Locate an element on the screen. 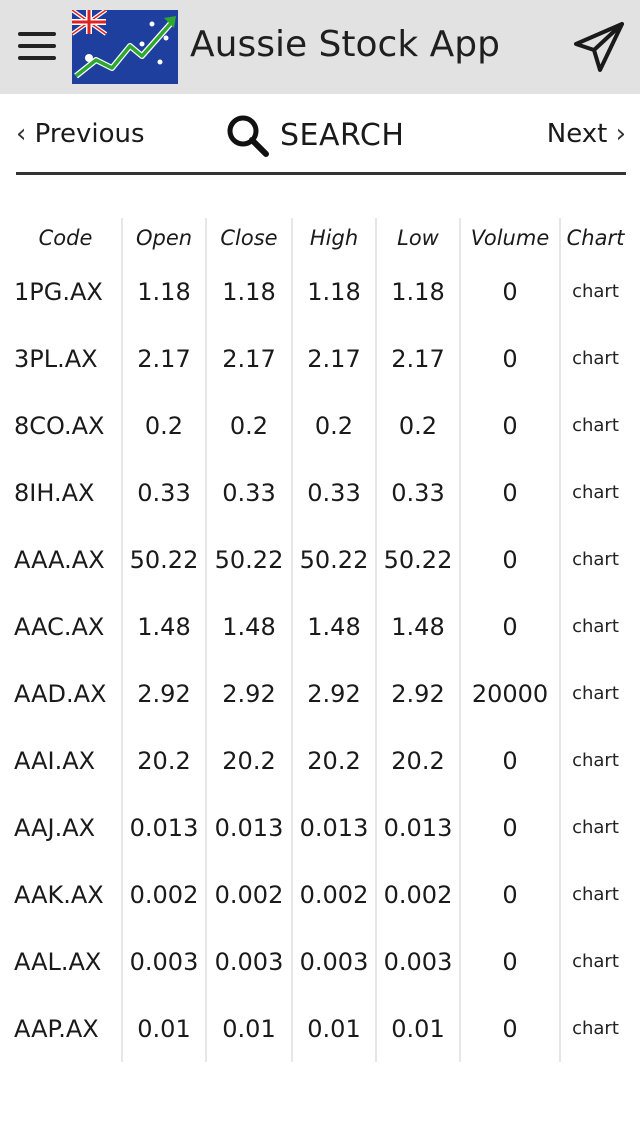  cell-code: AAP.AX is located at coordinates (56, 1028).